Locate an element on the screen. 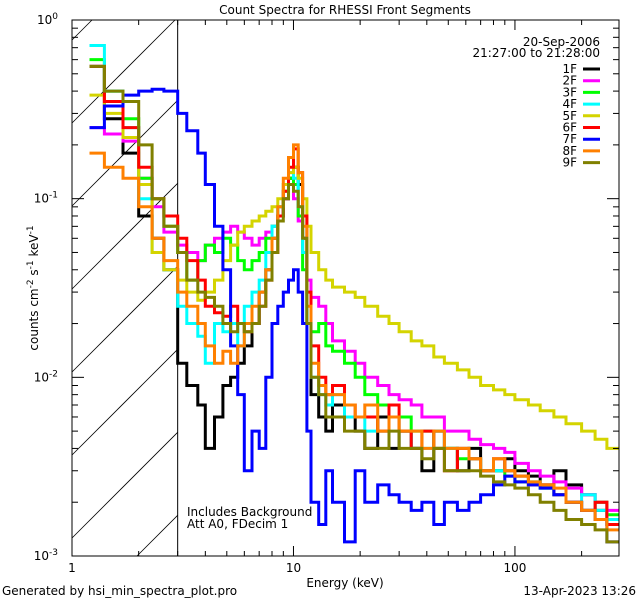  ylabel-e1: -2 is located at coordinates (31, 283).